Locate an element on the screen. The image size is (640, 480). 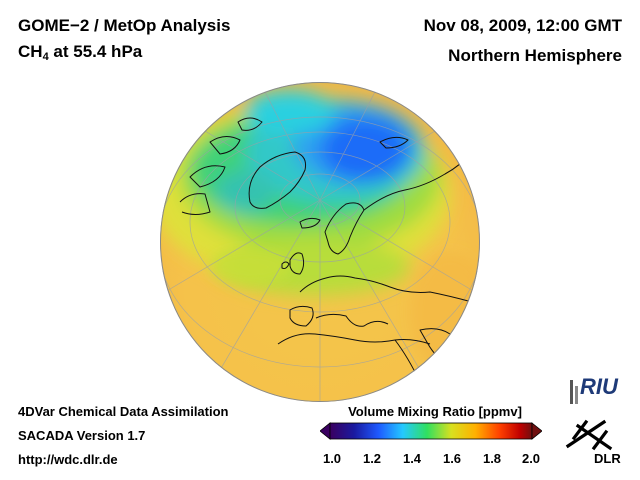
dlr-logo-text: DLR is located at coordinates (607, 458).